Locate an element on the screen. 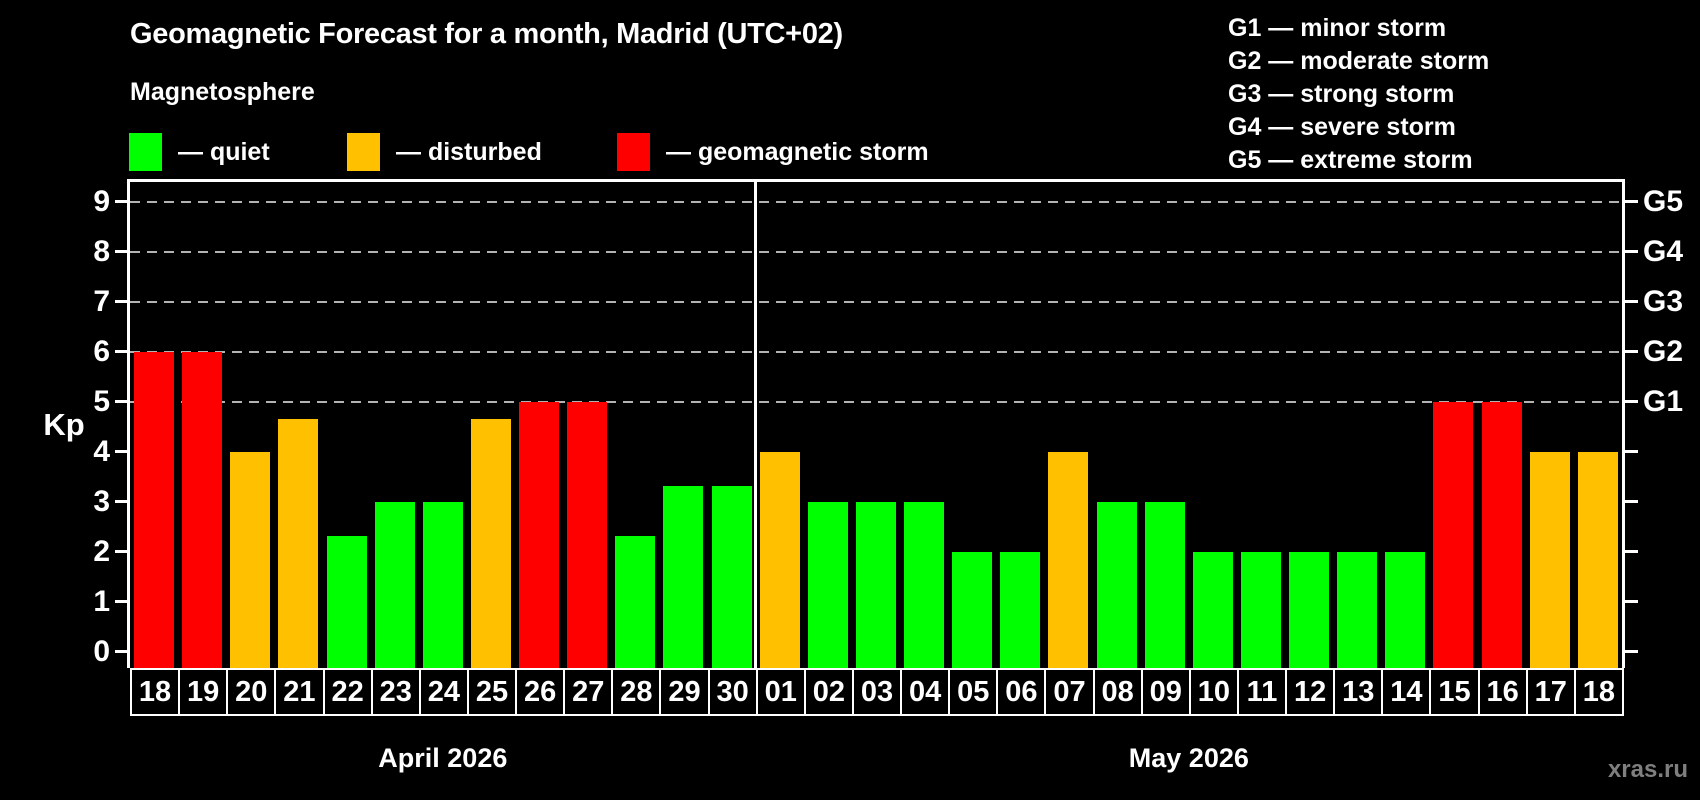 Image resolution: width=1700 pixels, height=800 pixels. g-scale-label: G3 is located at coordinates (1663, 301).